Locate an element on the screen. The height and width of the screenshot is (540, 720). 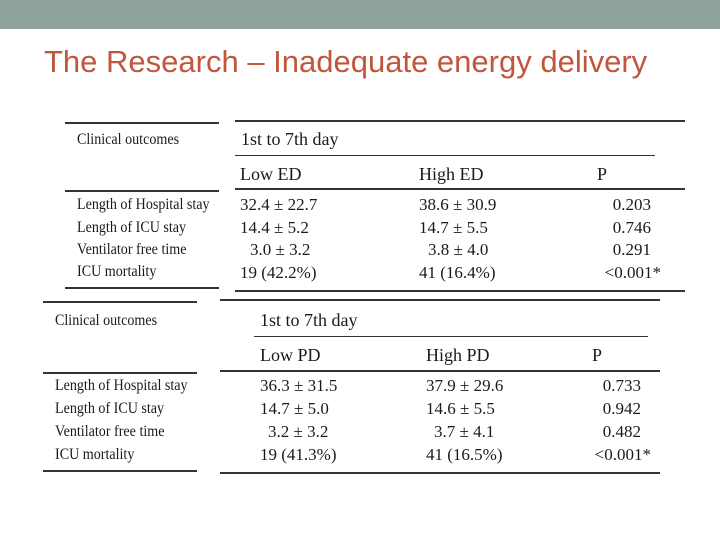
table-cell: 14.6 ± 5.5 is located at coordinates (460, 408).